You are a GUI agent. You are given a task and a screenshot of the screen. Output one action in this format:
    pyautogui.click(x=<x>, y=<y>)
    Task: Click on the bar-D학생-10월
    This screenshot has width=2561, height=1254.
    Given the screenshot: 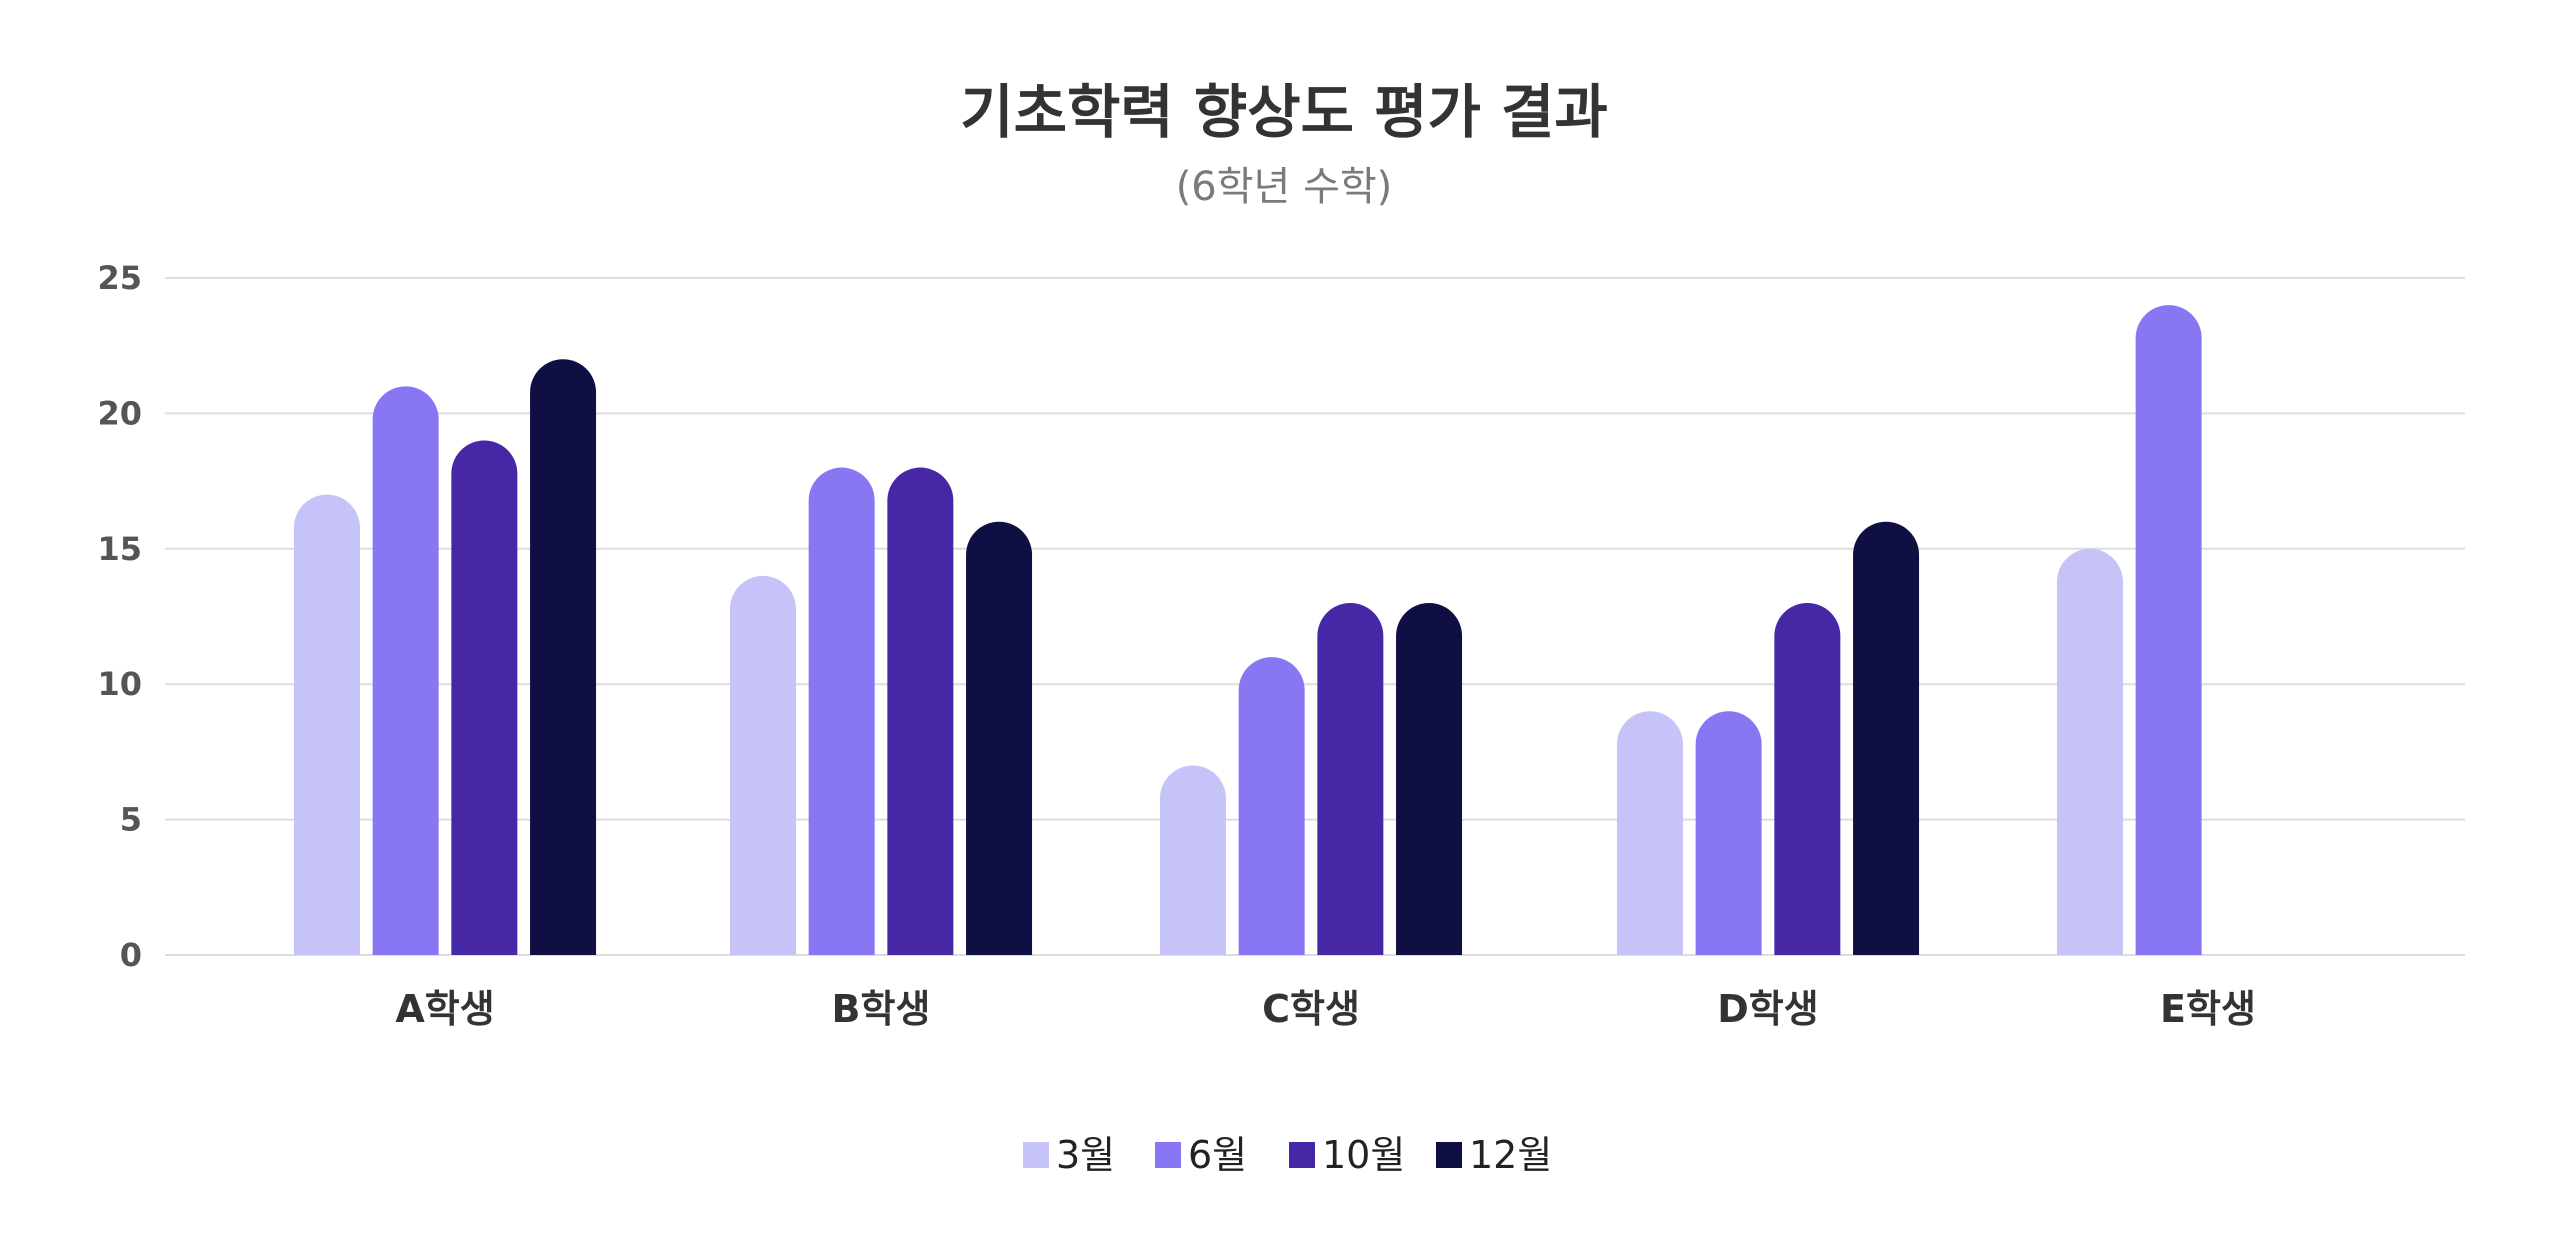 What is the action you would take?
    pyautogui.click(x=1807, y=778)
    